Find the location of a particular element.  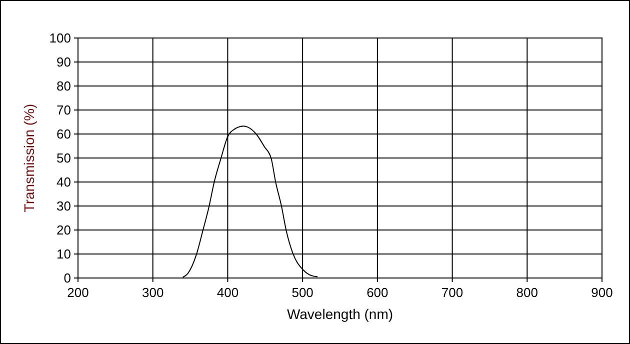

x-tick-label: 300 is located at coordinates (153, 292).